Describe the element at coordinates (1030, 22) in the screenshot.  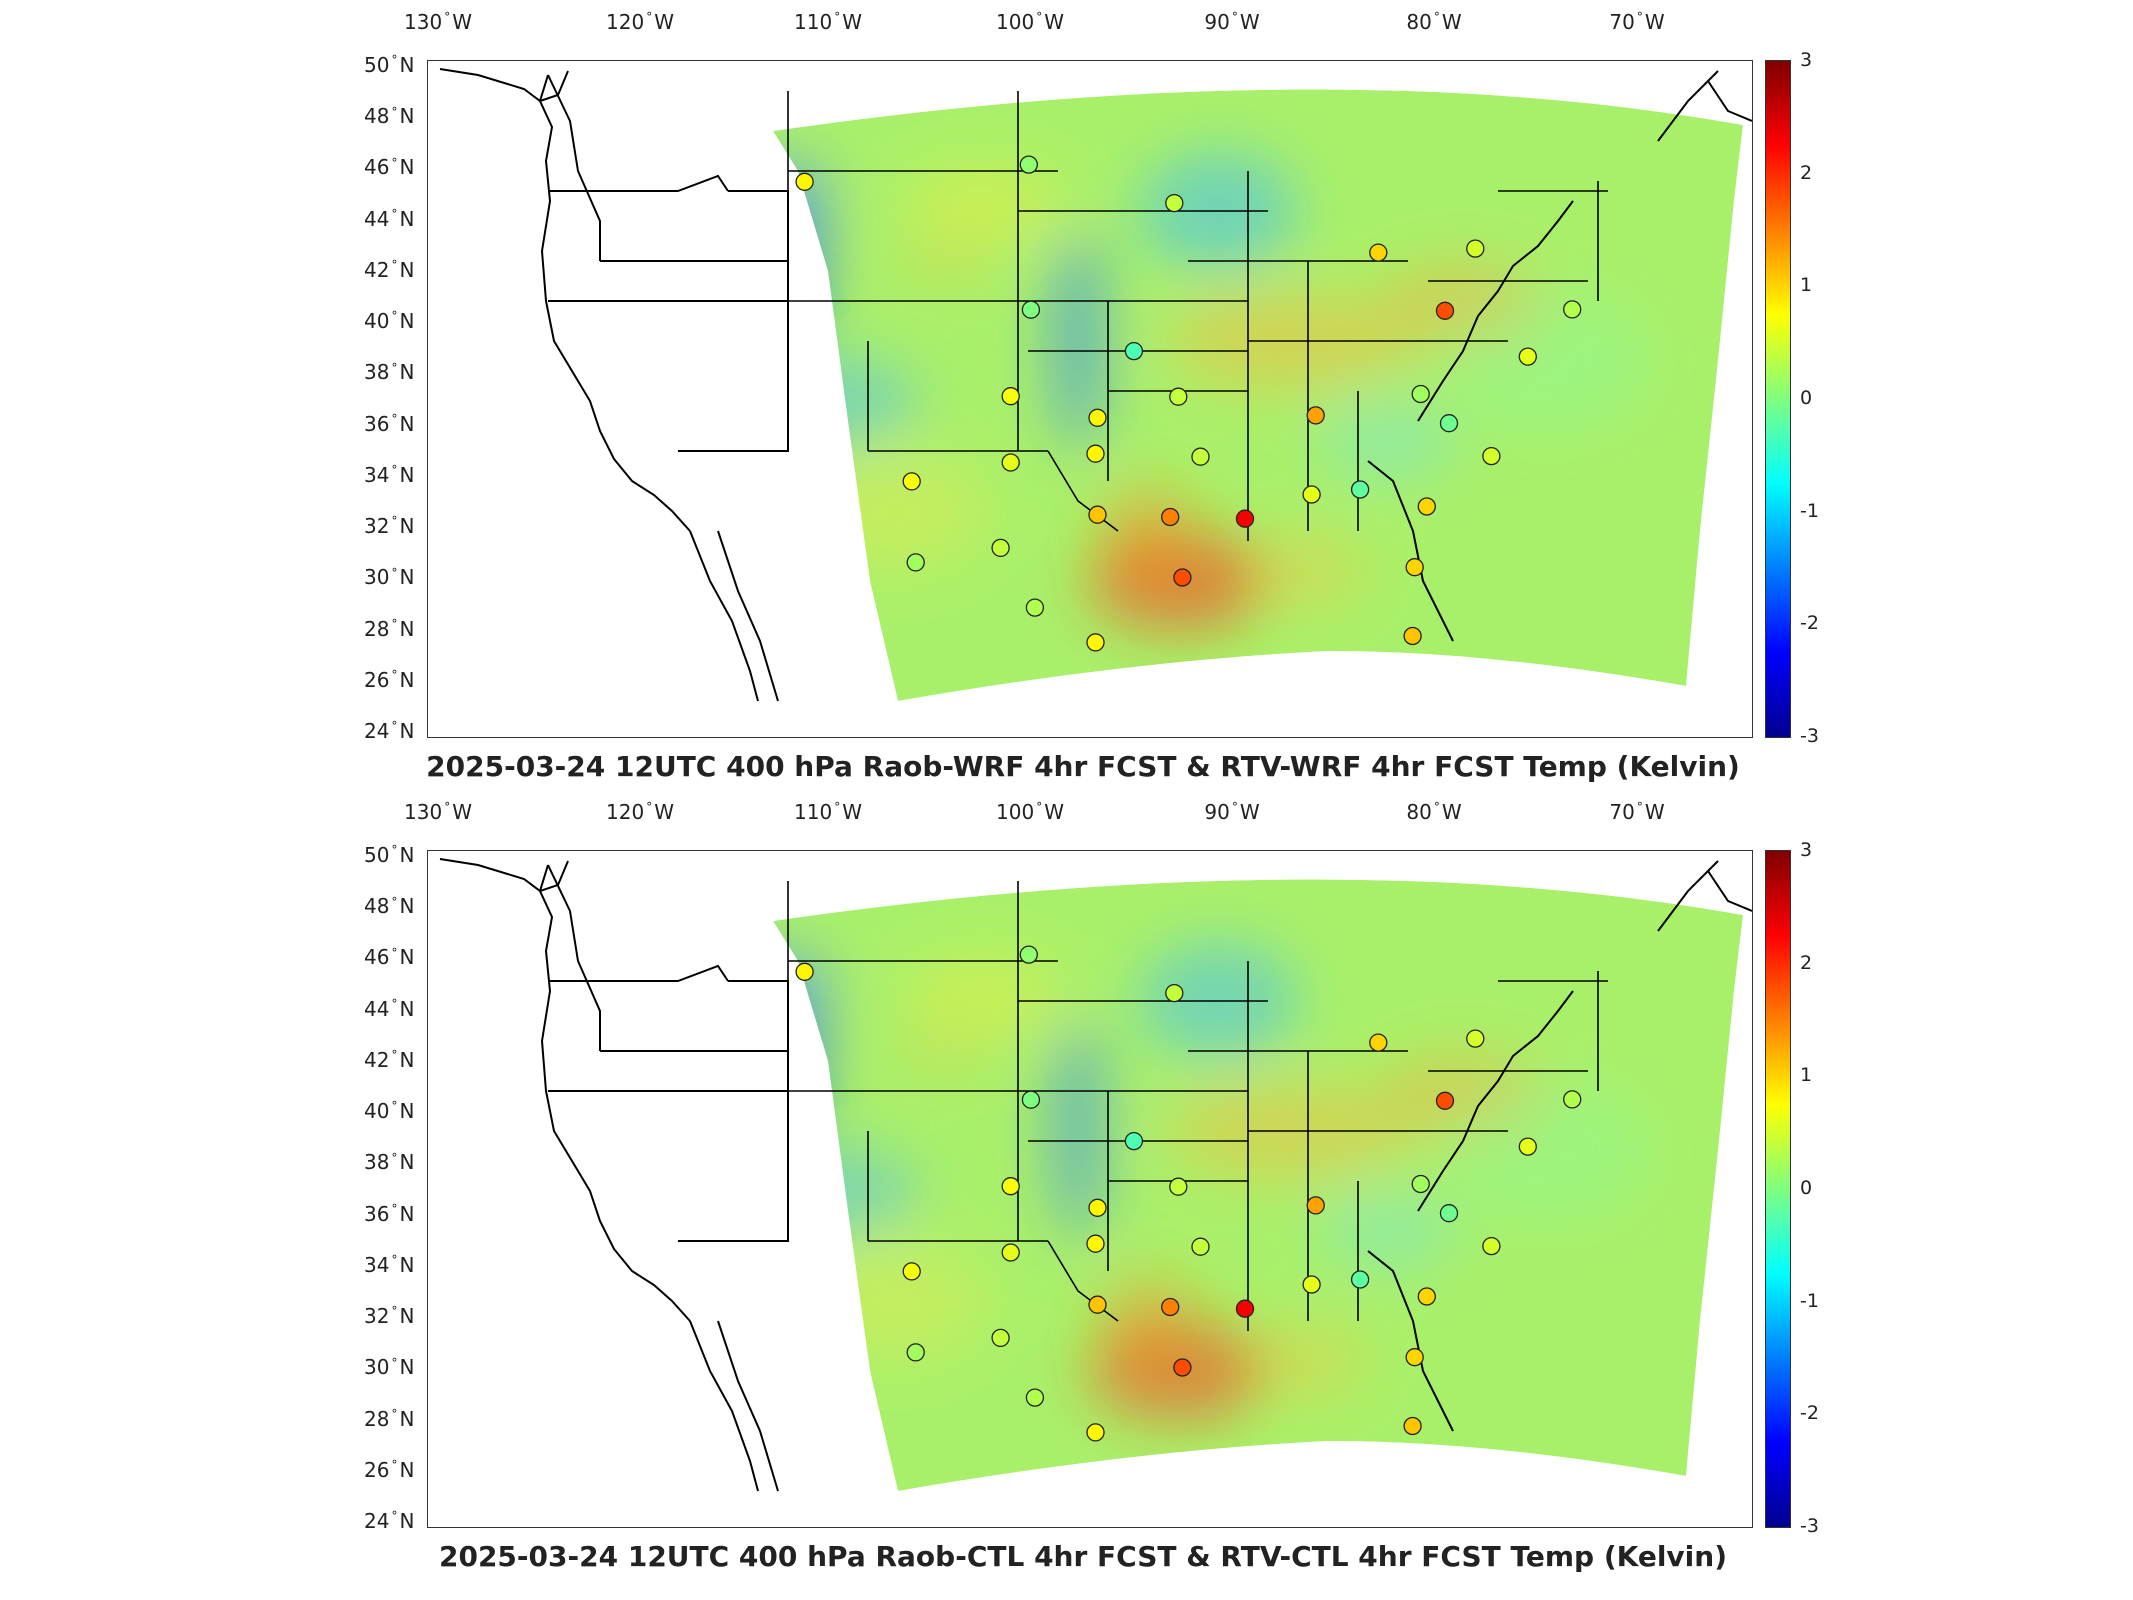
I see `longitude-tick-label: 100 ° W` at that location.